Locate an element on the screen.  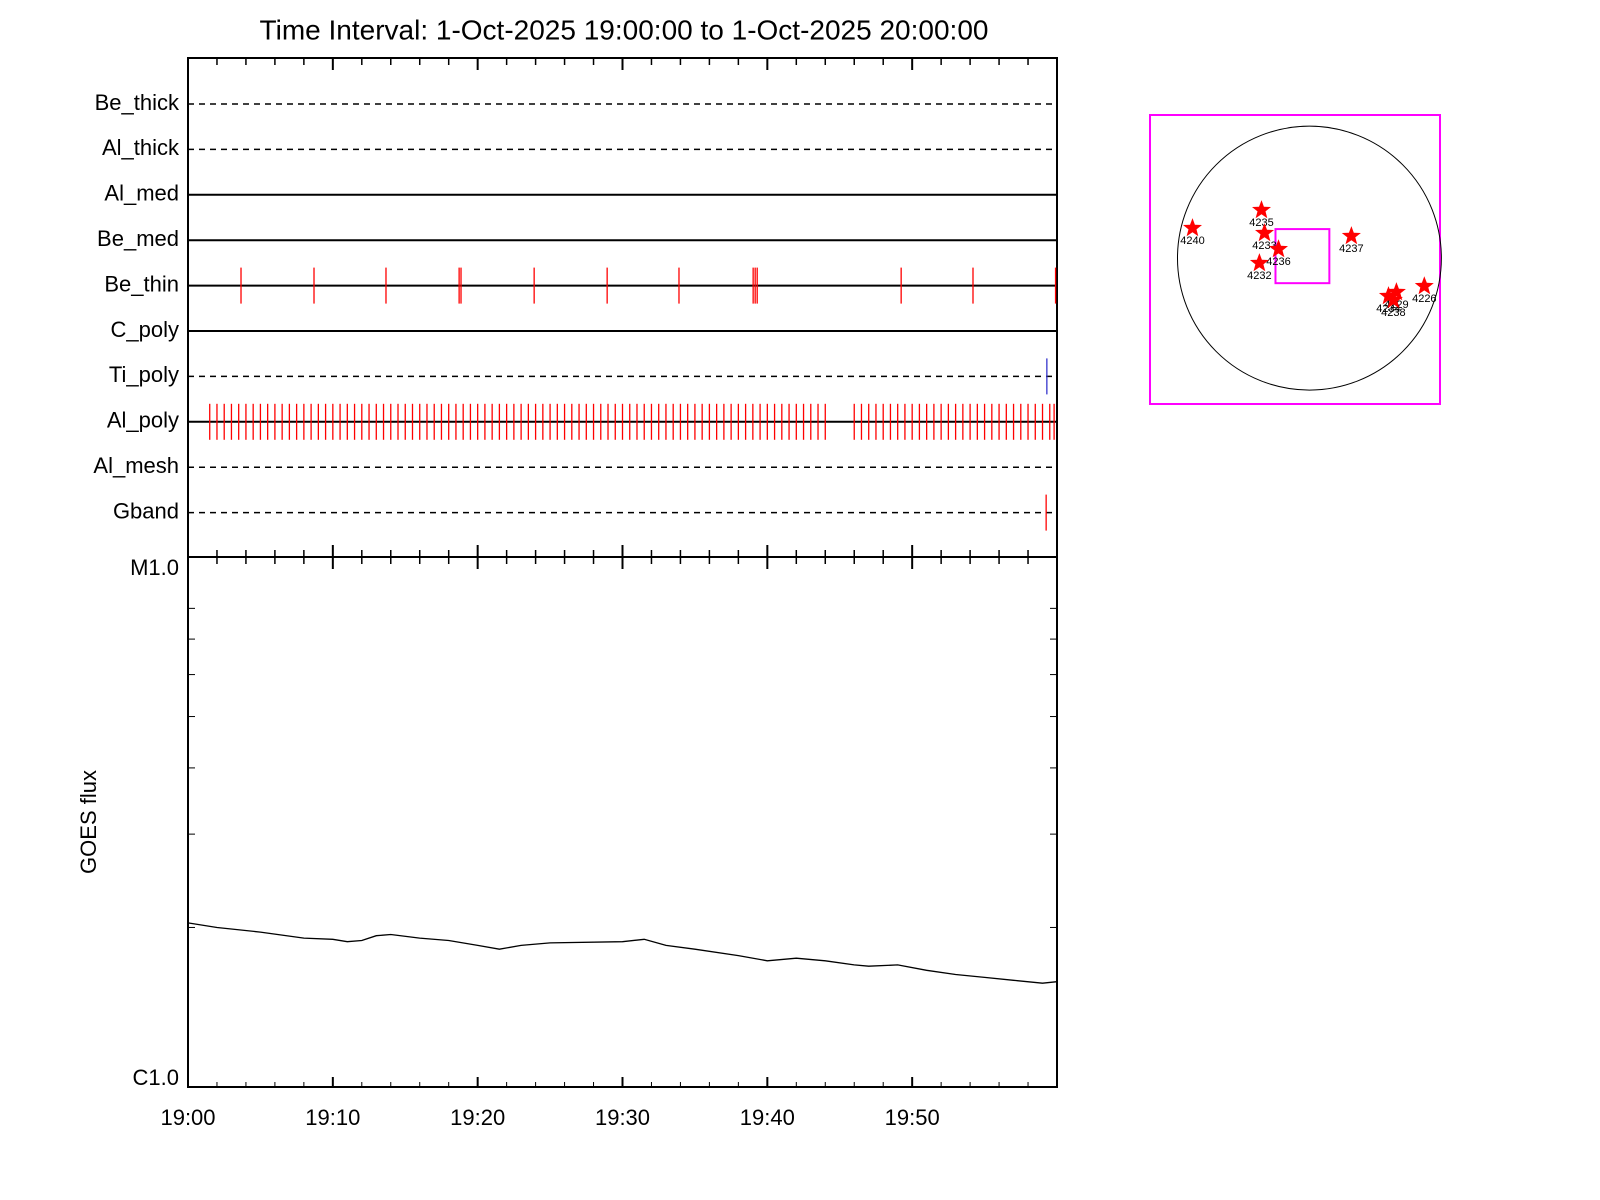
region-label: 4232 is located at coordinates (1259, 276).